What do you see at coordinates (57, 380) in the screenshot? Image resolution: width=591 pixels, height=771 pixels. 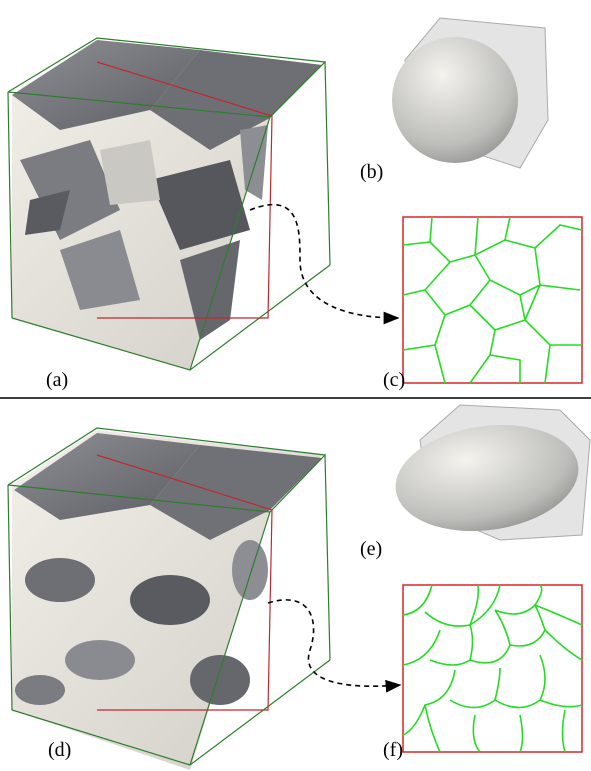 I see `panel-label: (a)` at bounding box center [57, 380].